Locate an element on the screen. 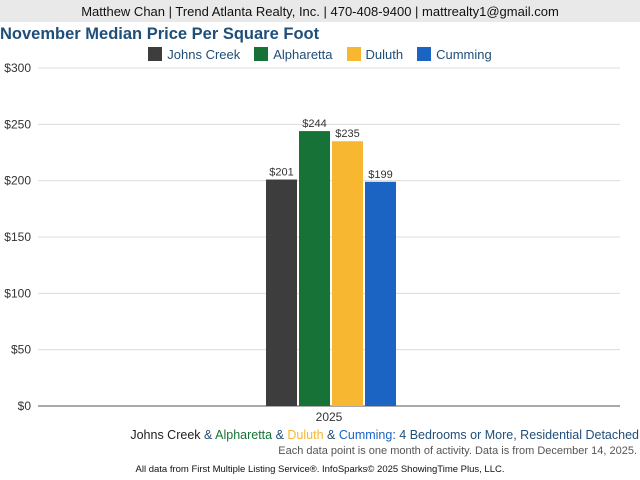 Image resolution: width=640 pixels, height=480 pixels. legend-item-alpharetta: Alpharetta is located at coordinates (293, 54).